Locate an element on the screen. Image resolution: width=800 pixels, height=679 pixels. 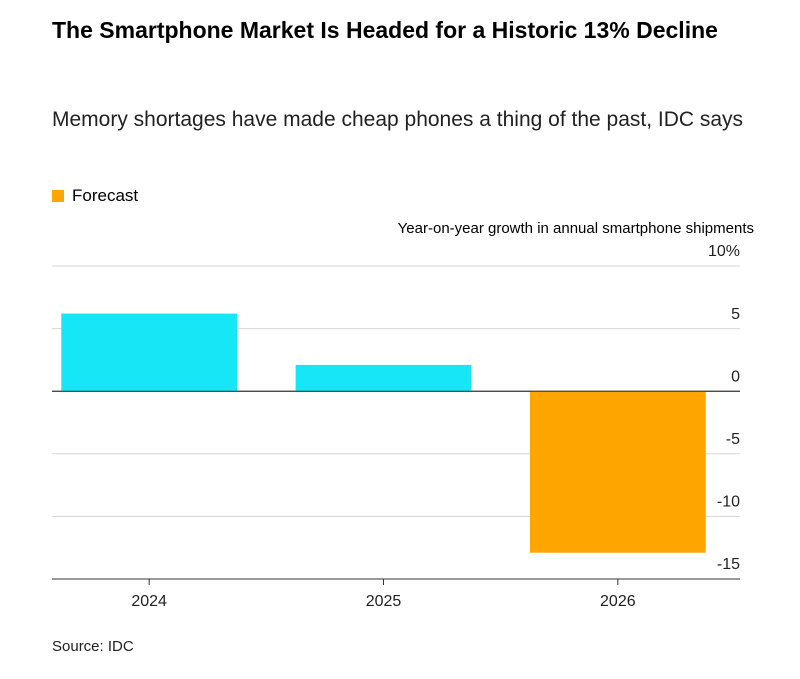
y-tick-label: 0 is located at coordinates (735, 376).